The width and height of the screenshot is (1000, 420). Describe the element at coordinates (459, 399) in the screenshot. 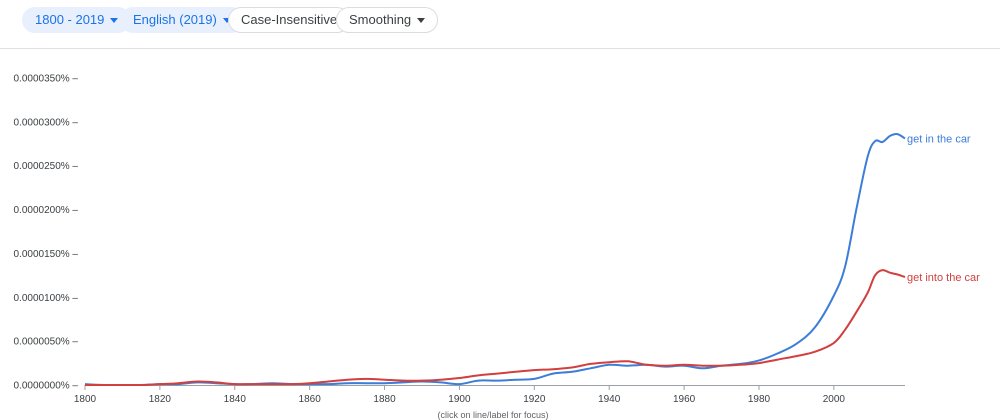

I see `x-tick-label: 1900` at that location.